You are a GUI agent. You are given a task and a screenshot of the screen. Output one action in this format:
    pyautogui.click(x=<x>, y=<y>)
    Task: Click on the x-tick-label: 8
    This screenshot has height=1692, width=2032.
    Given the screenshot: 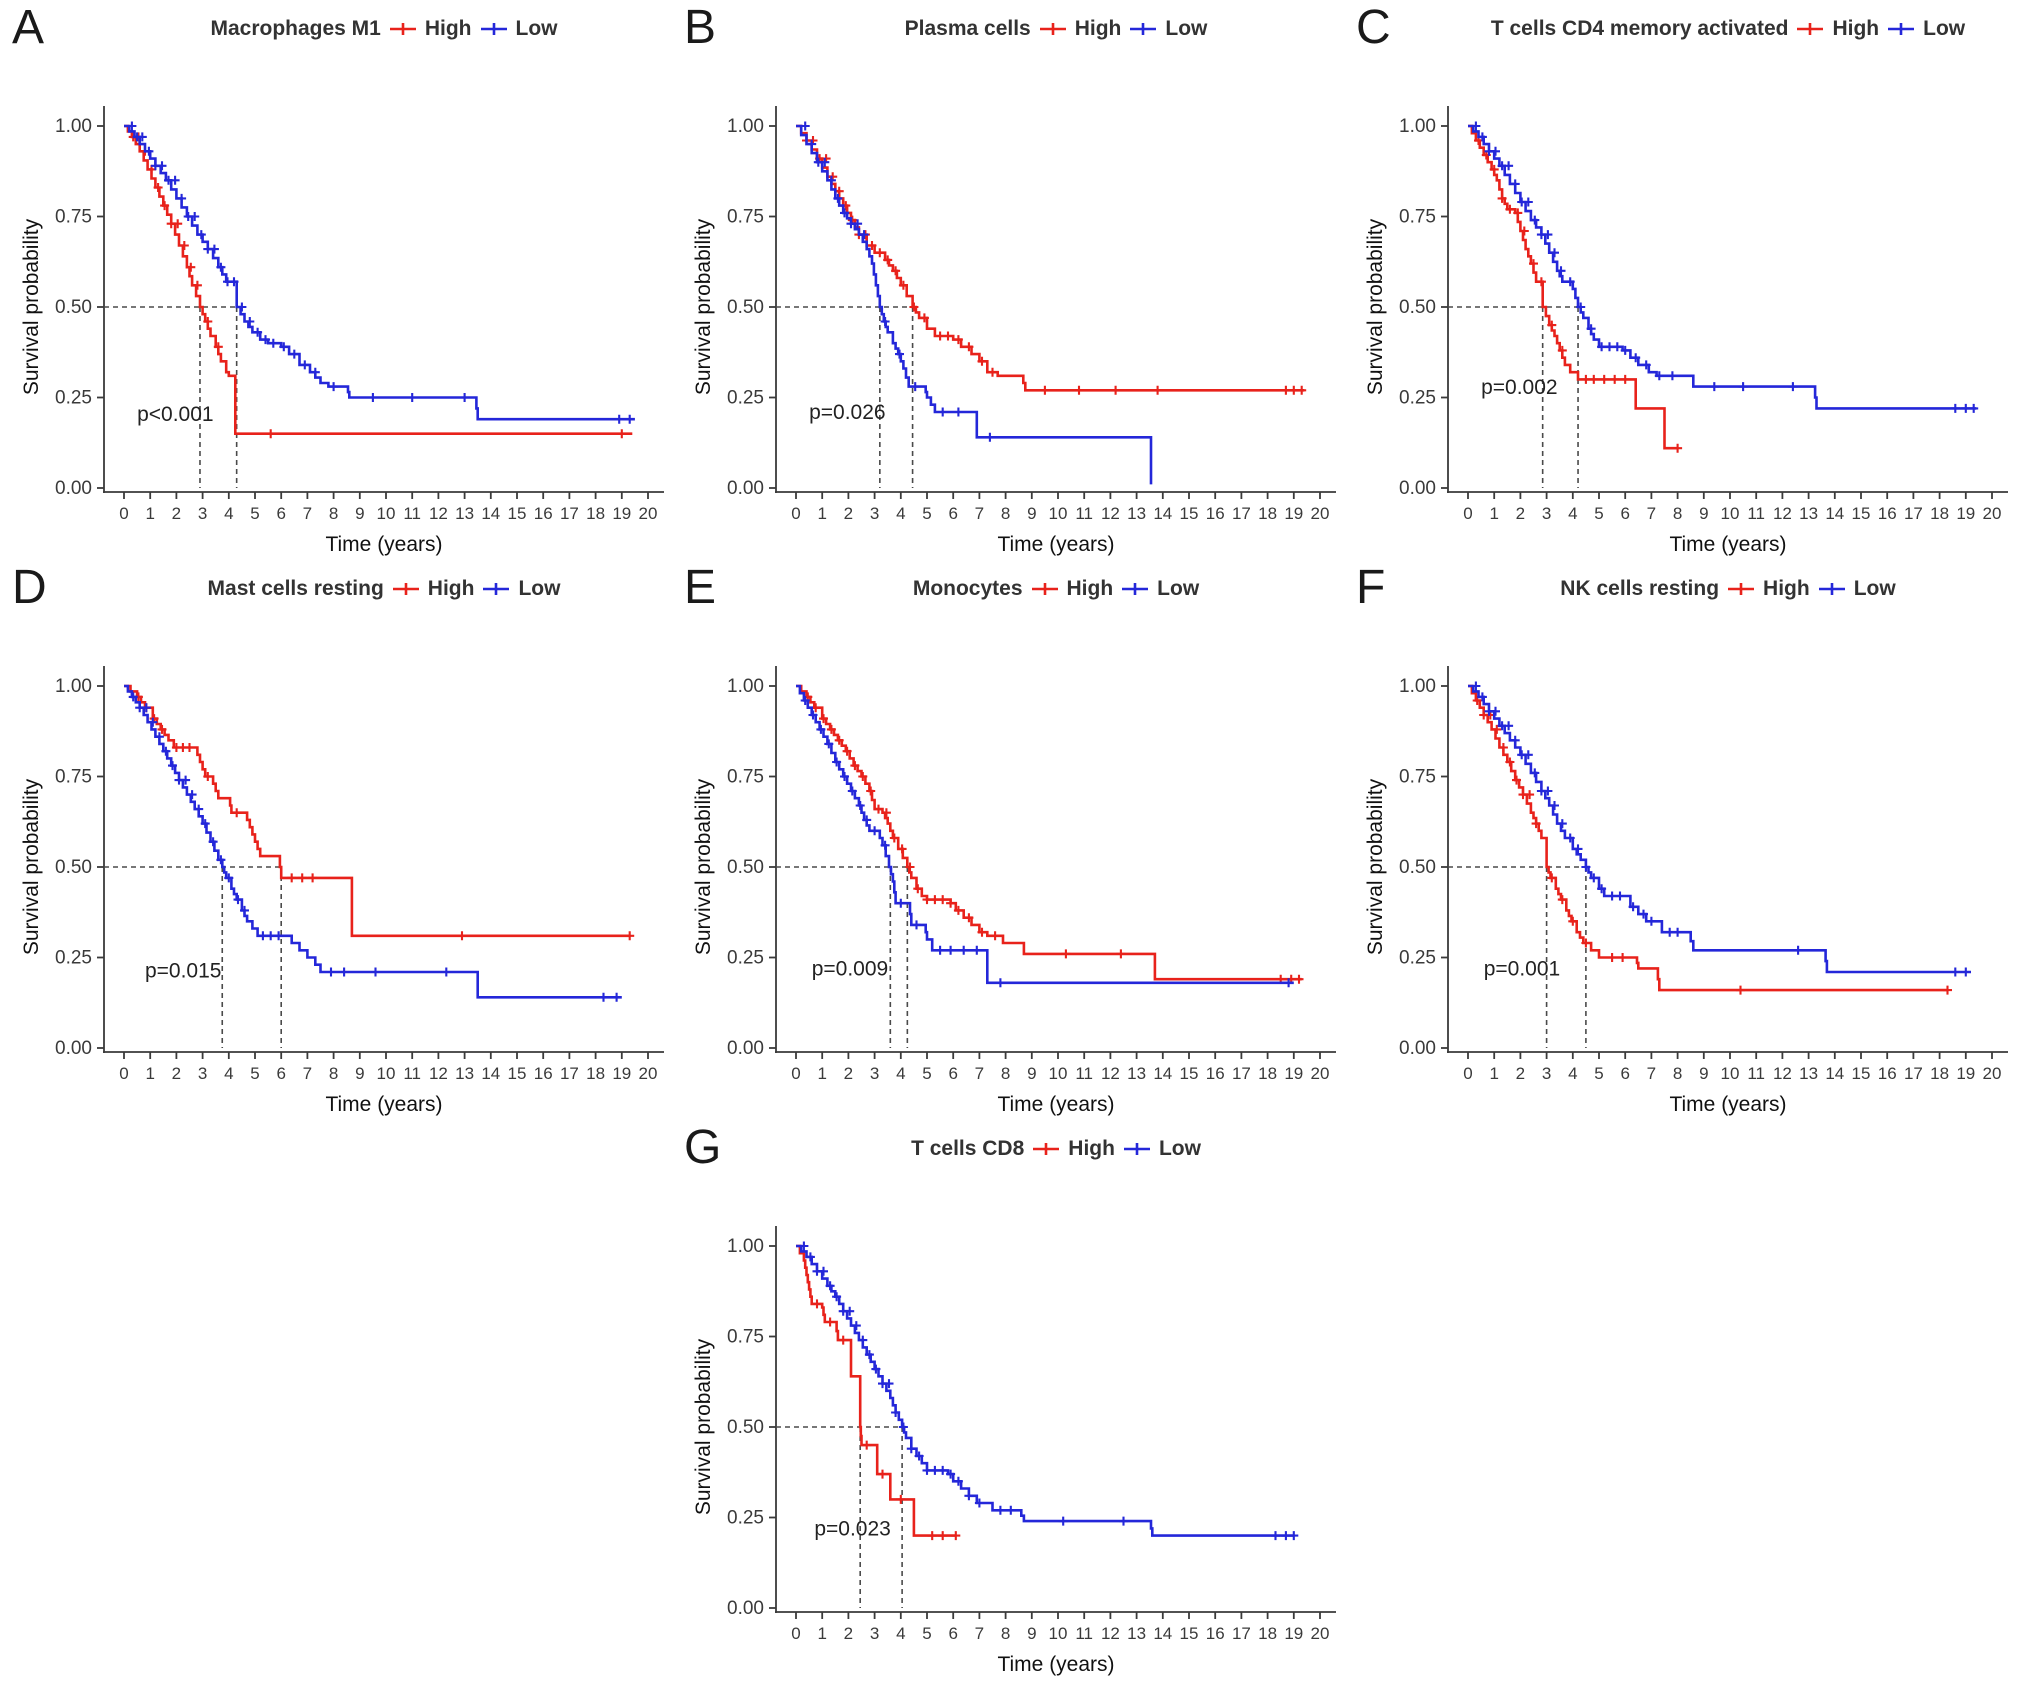 What is the action you would take?
    pyautogui.click(x=1677, y=513)
    